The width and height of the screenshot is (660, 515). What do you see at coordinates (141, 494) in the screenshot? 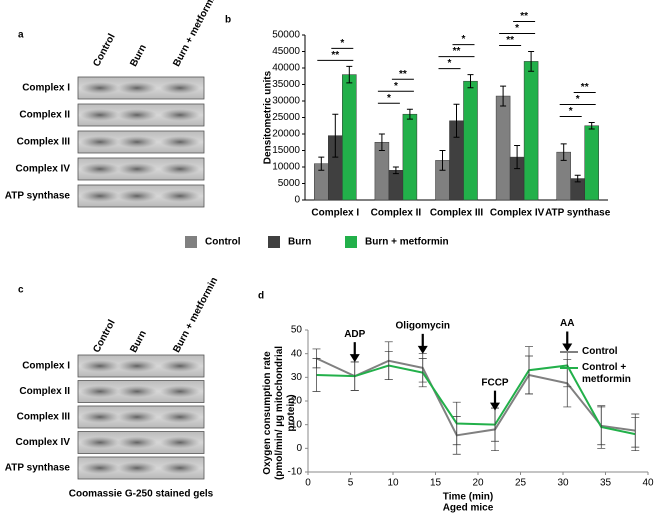
I see `blot-caption: Coomassie G-250 stained gels` at bounding box center [141, 494].